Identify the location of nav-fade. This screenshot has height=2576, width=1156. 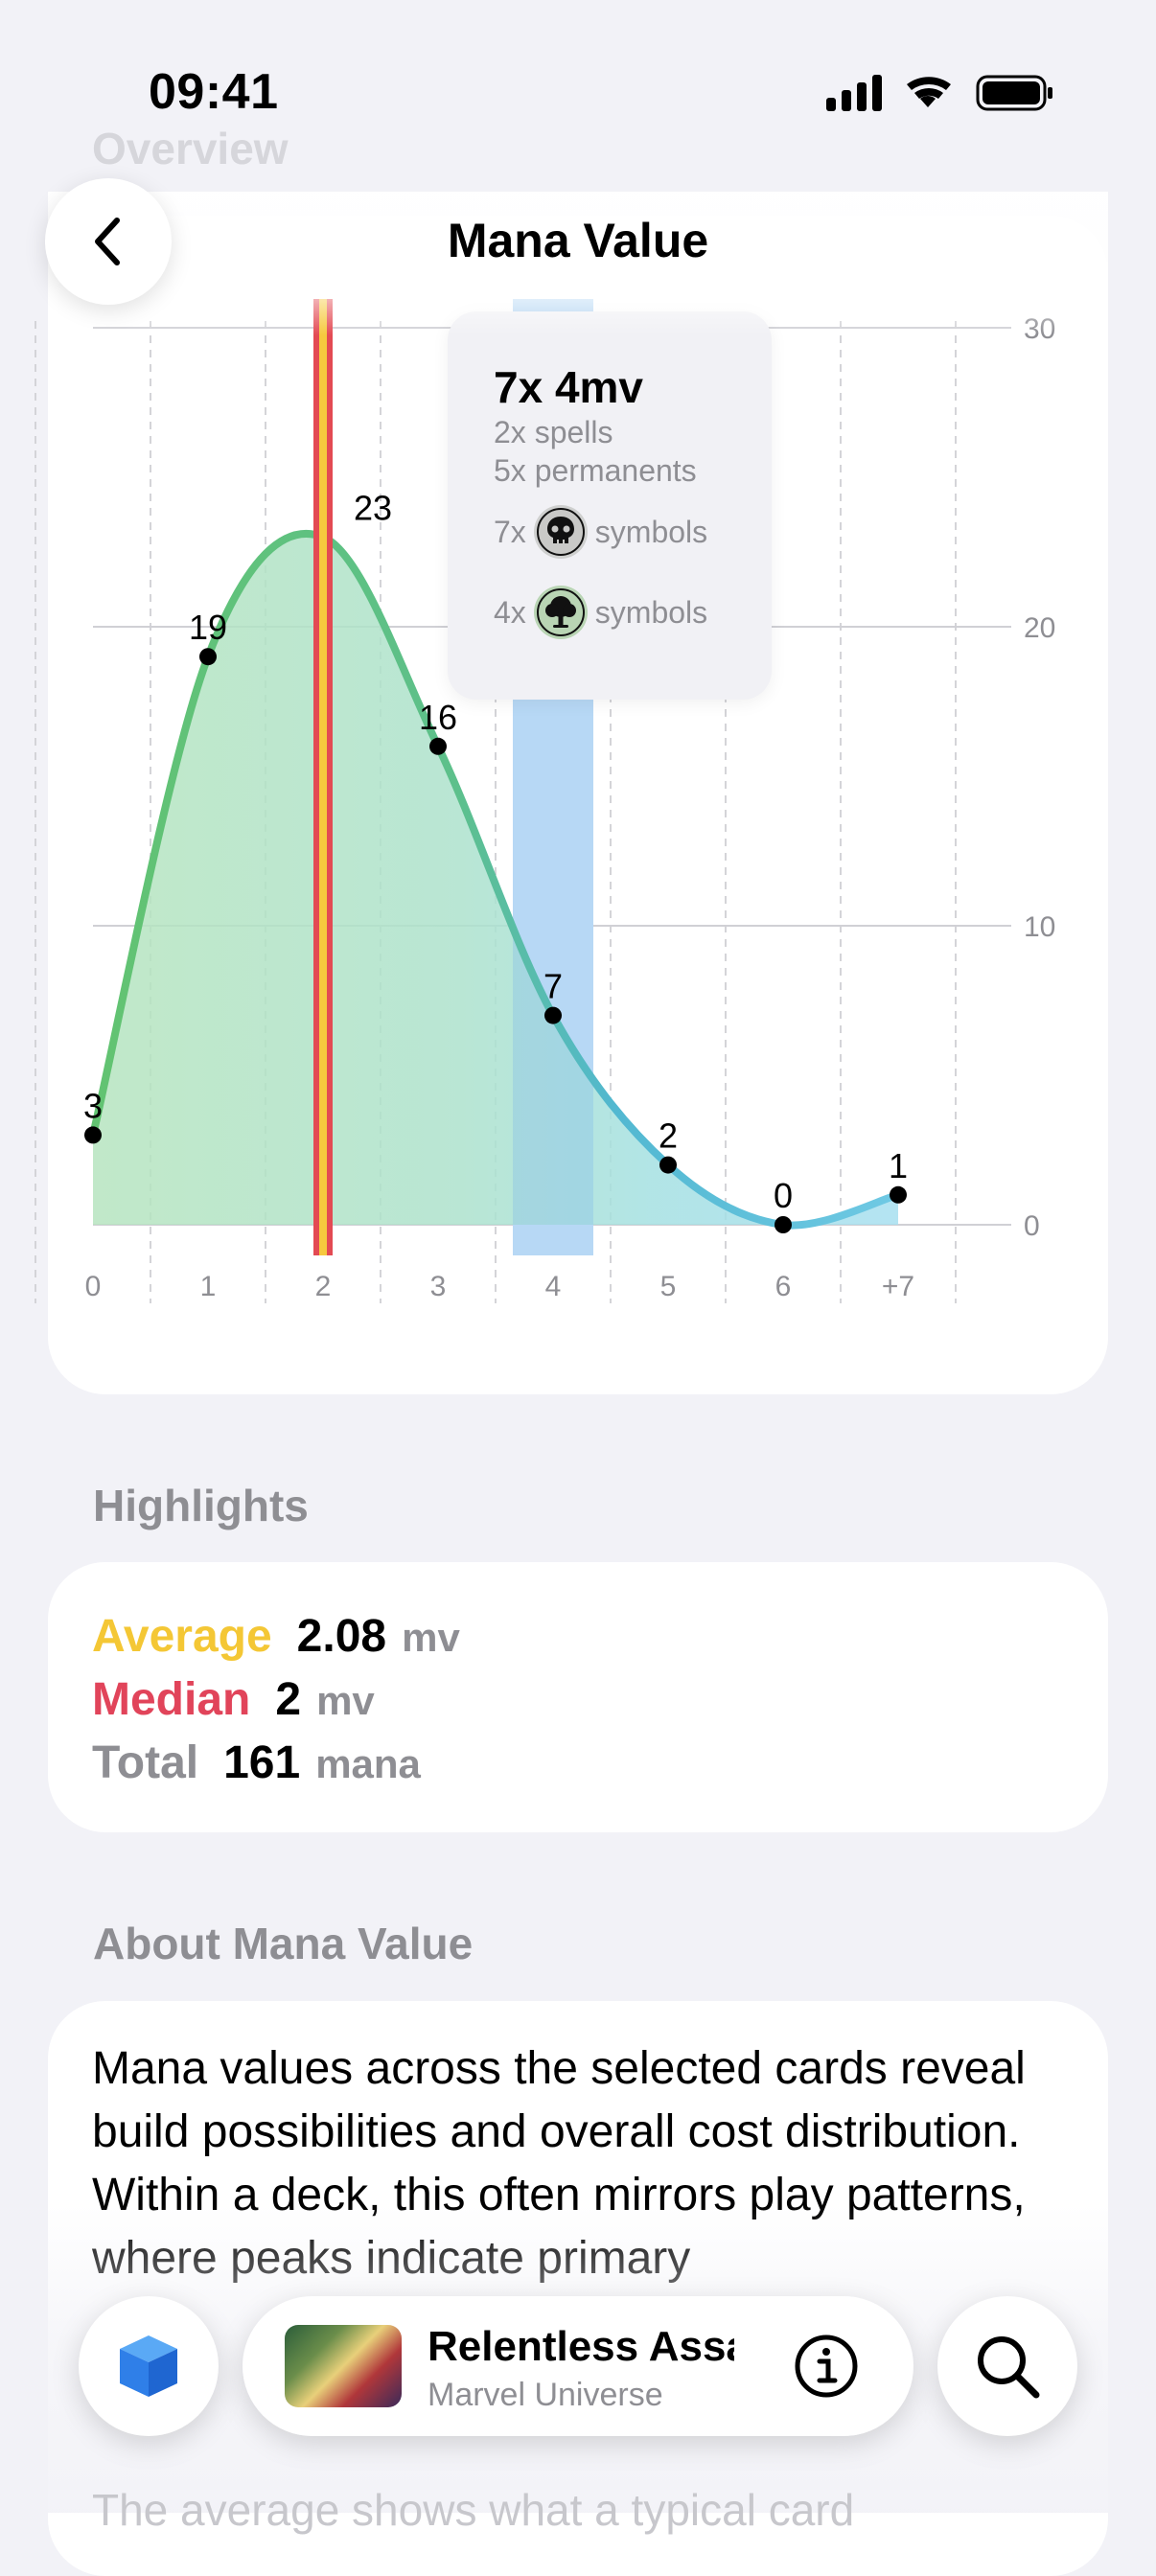
(578, 263).